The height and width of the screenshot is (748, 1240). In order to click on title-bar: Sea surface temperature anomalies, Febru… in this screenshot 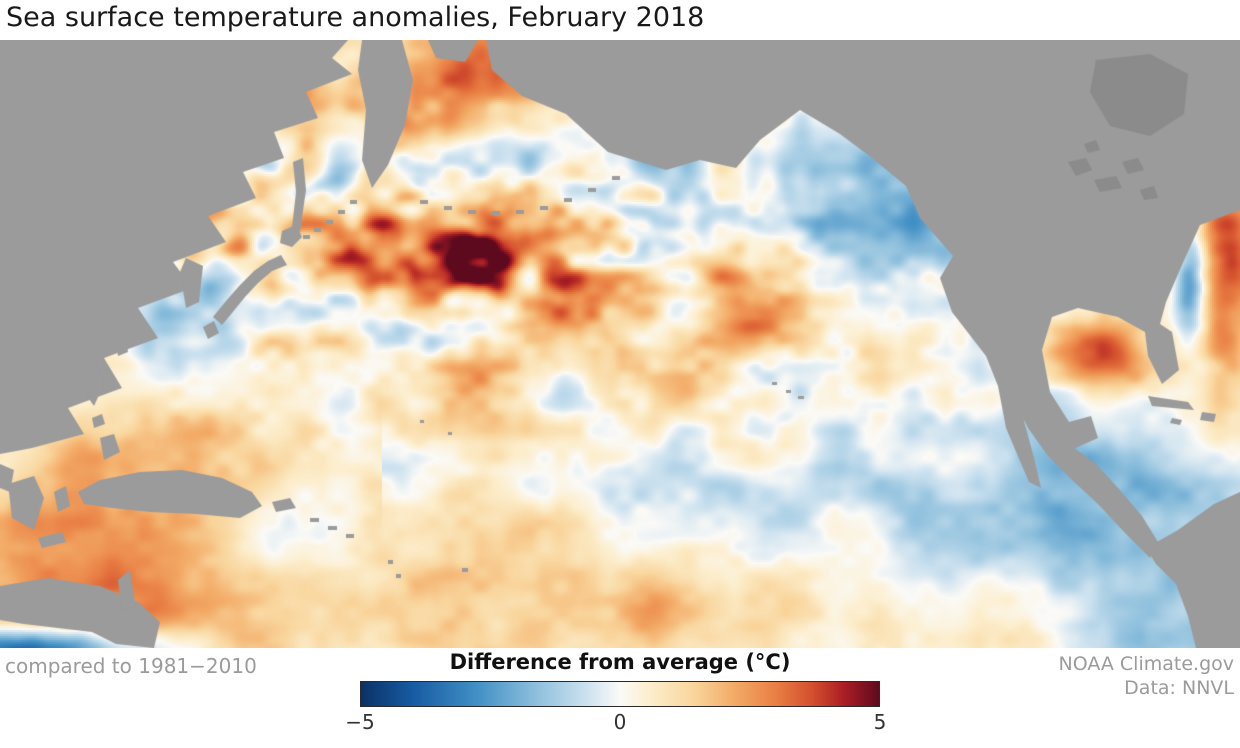, I will do `click(620, 20)`.